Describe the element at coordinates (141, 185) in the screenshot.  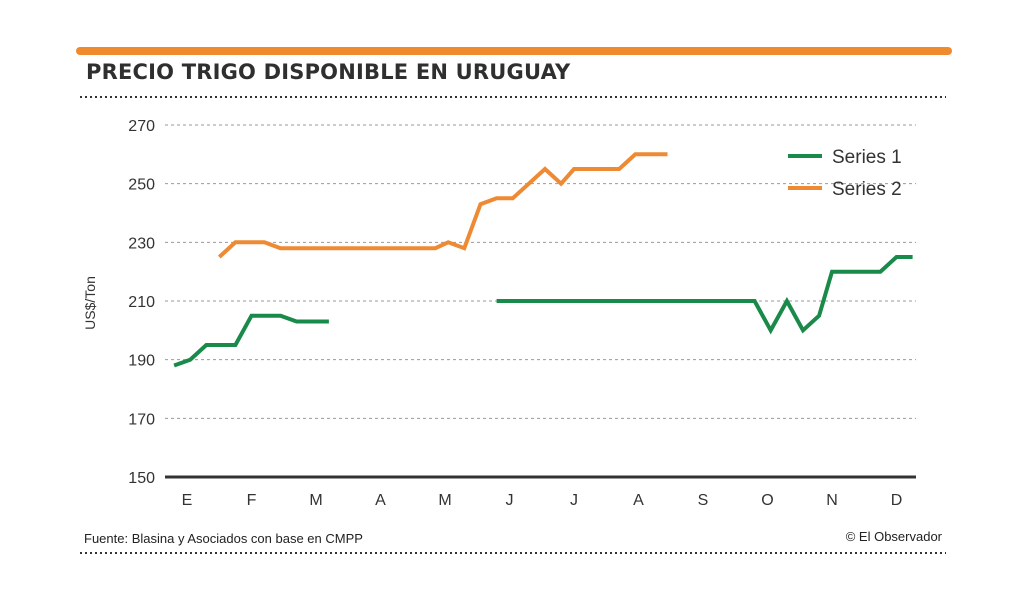
I see `y-tick-label: 250` at that location.